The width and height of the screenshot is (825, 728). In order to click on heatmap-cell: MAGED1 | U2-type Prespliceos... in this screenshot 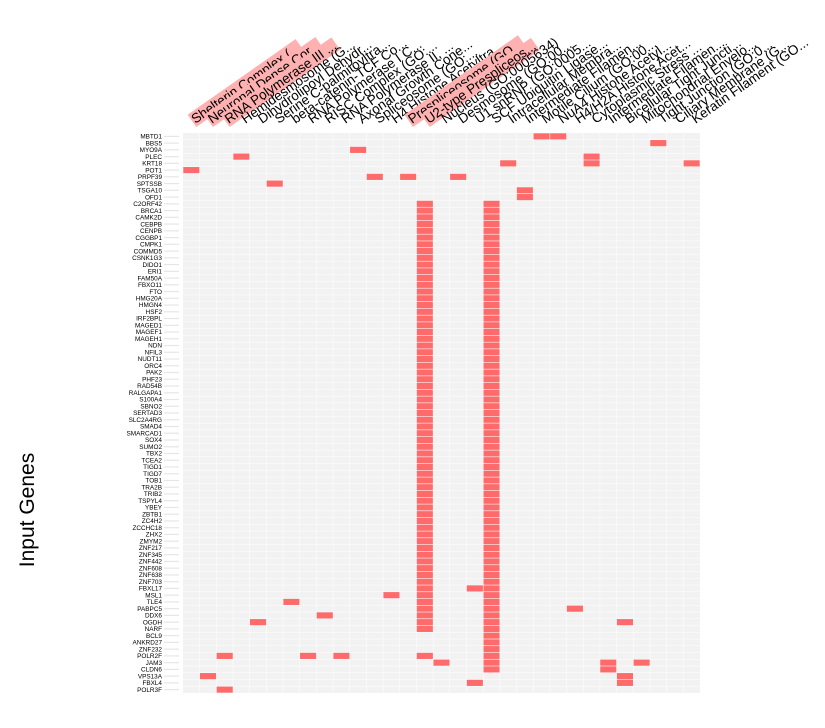, I will do `click(424, 325)`.